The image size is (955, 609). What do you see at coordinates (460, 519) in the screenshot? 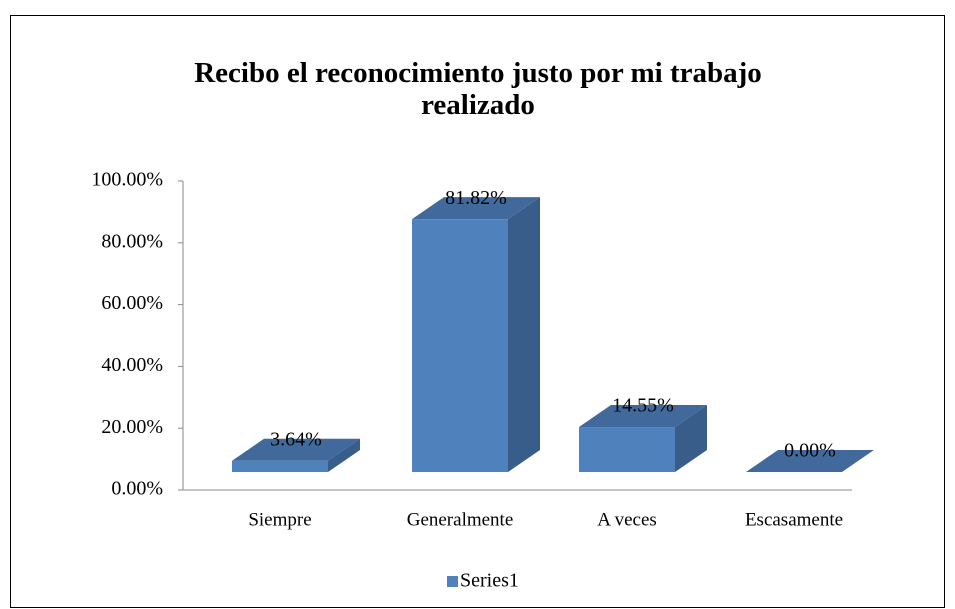
I see `x-tick-label: Generalmente` at bounding box center [460, 519].